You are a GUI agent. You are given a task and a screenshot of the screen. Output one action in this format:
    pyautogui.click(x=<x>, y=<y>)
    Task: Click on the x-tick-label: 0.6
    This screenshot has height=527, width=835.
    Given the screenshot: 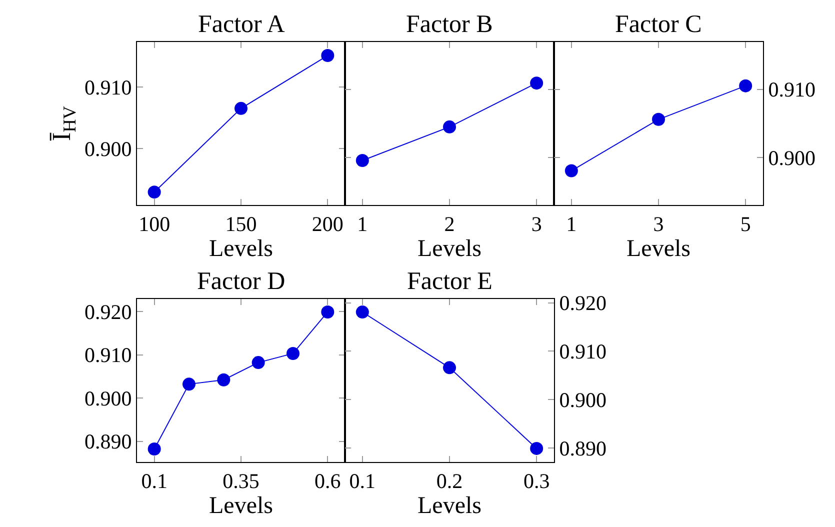 What is the action you would take?
    pyautogui.click(x=327, y=481)
    